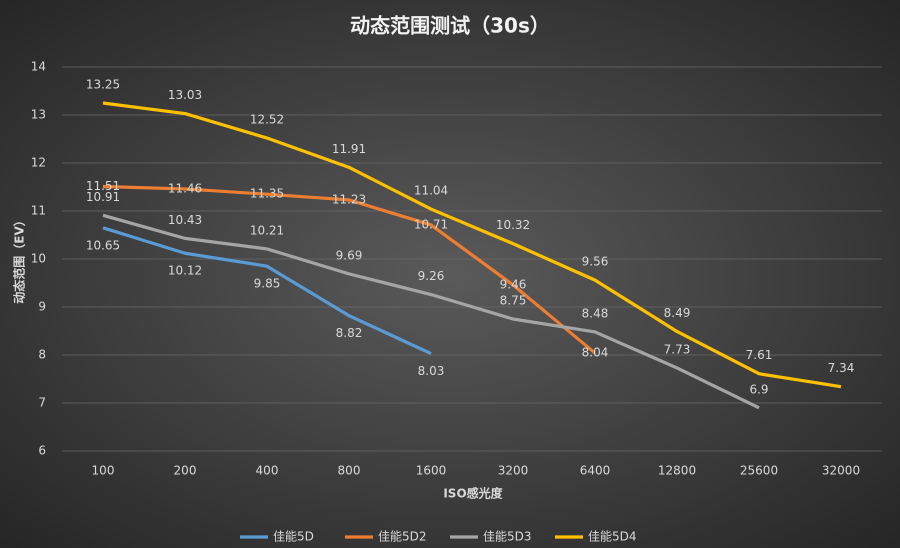  Describe the element at coordinates (349, 333) in the screenshot. I see `data-label: 8.82` at that location.